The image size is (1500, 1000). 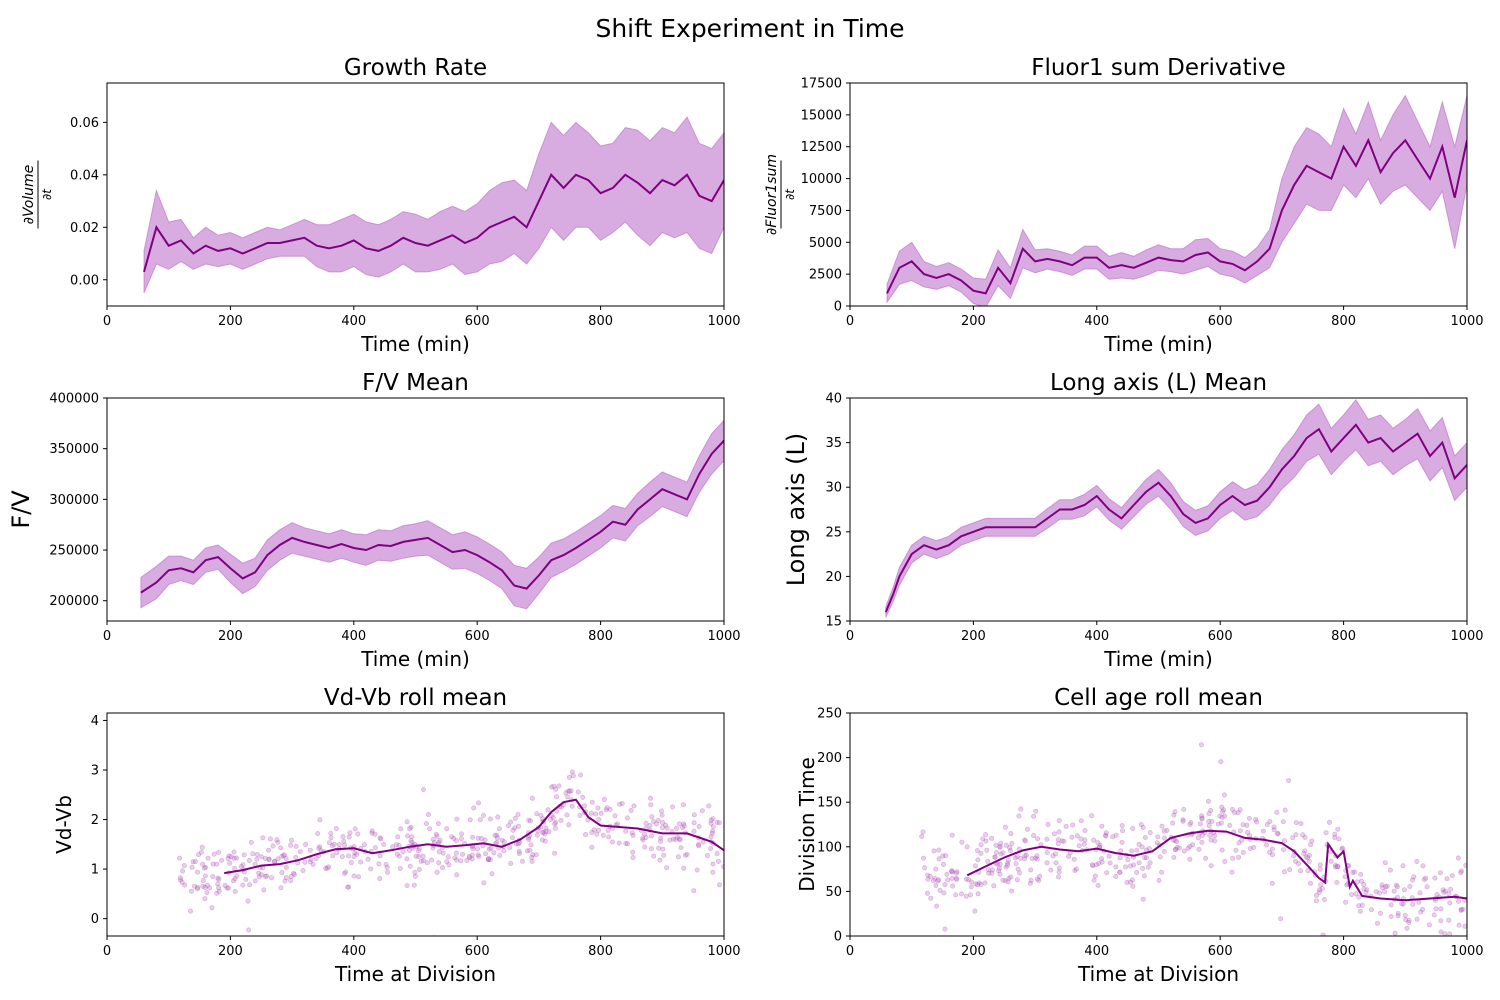 What do you see at coordinates (973, 951) in the screenshot?
I see `x-tick-label: 200` at bounding box center [973, 951].